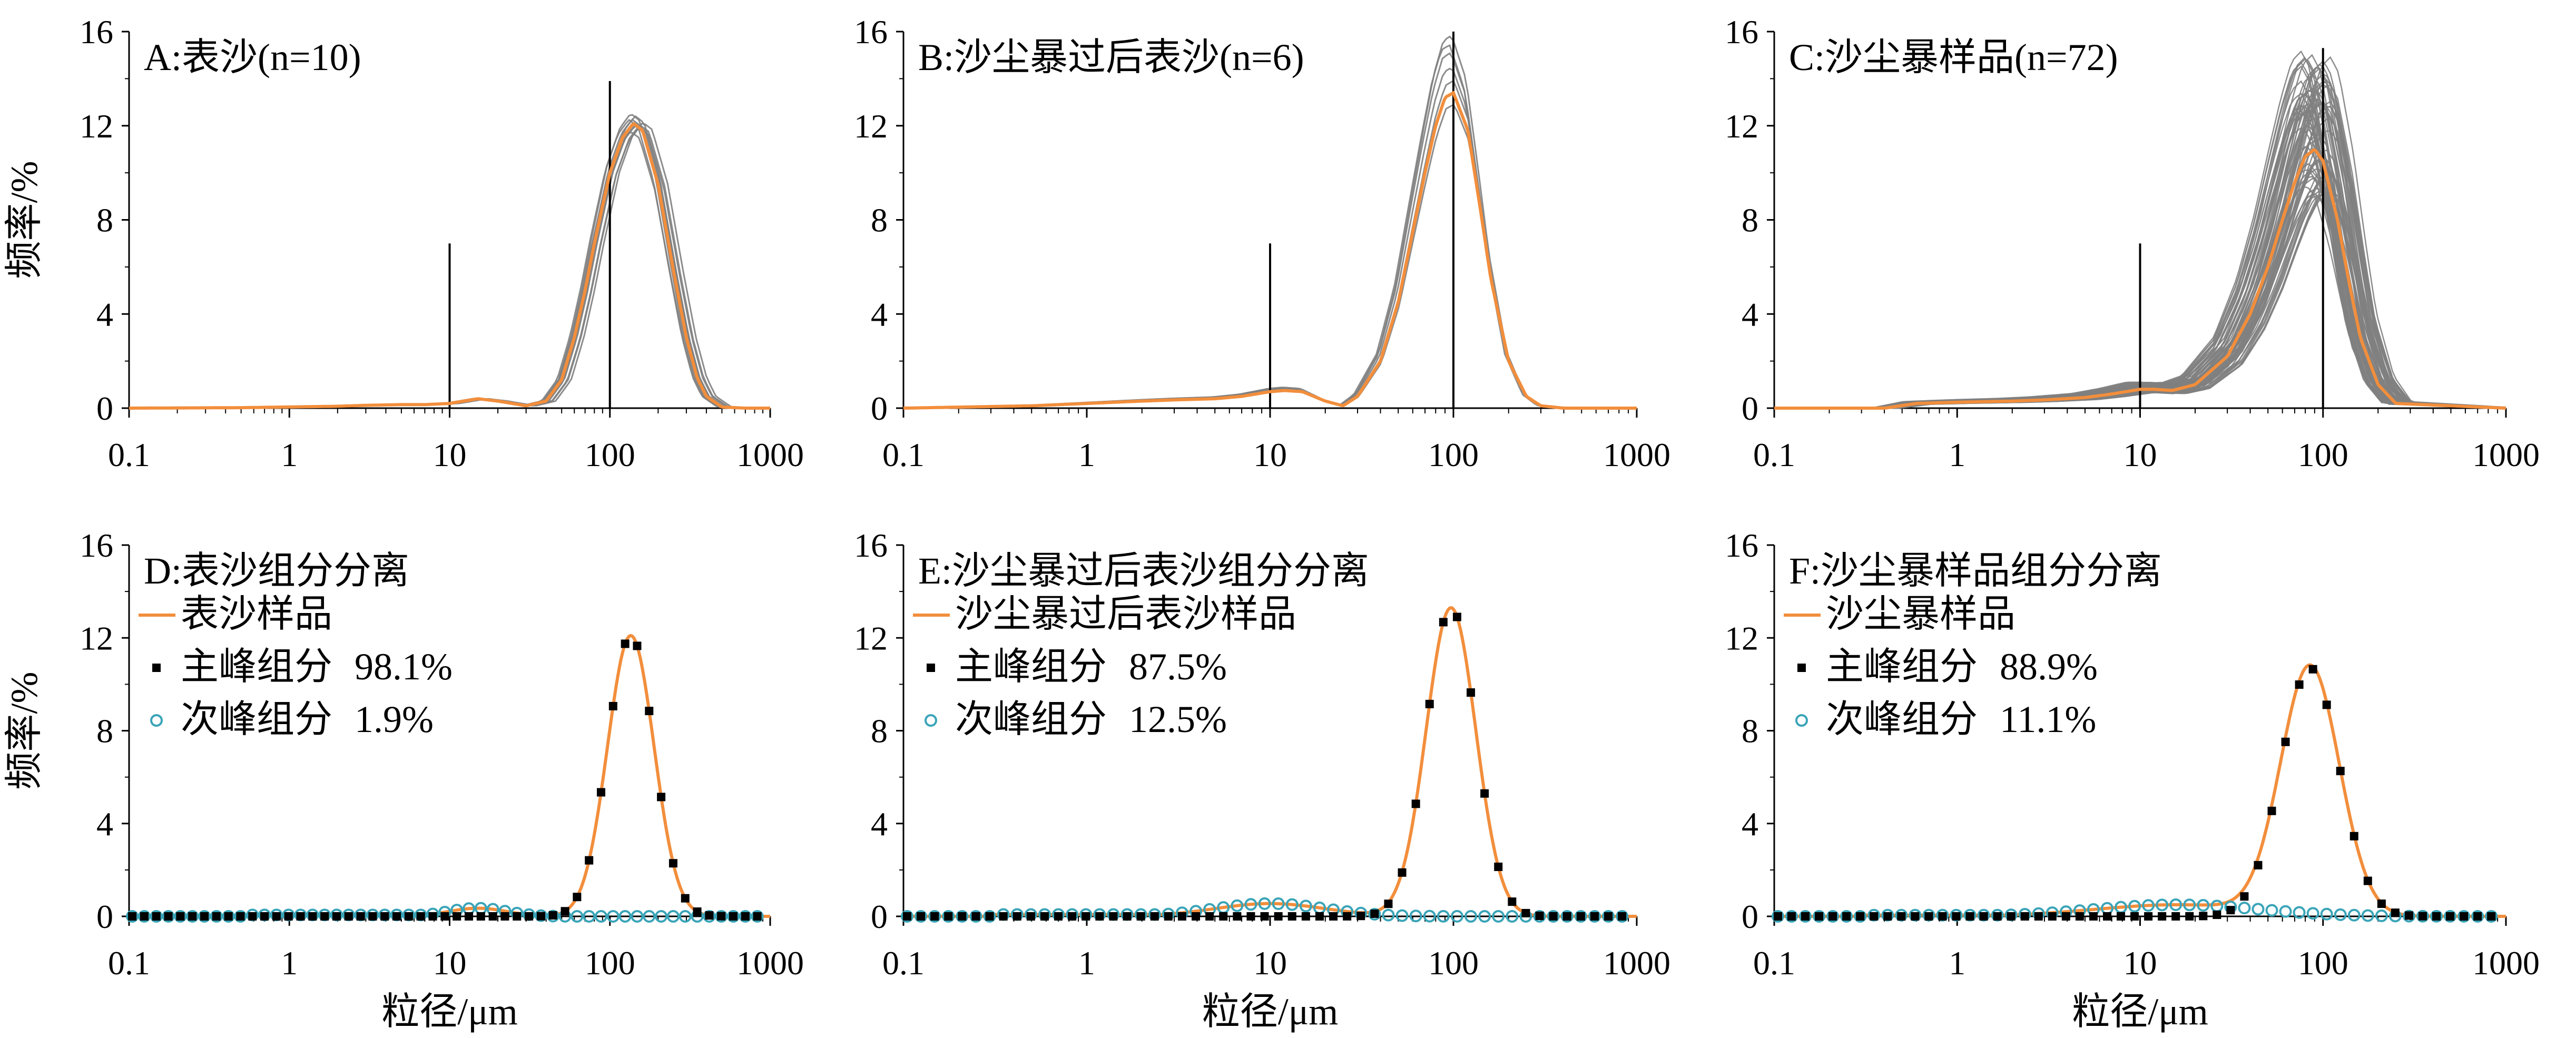  What do you see at coordinates (2048, 719) in the screenshot?
I see `legend-value: 11.1%` at bounding box center [2048, 719].